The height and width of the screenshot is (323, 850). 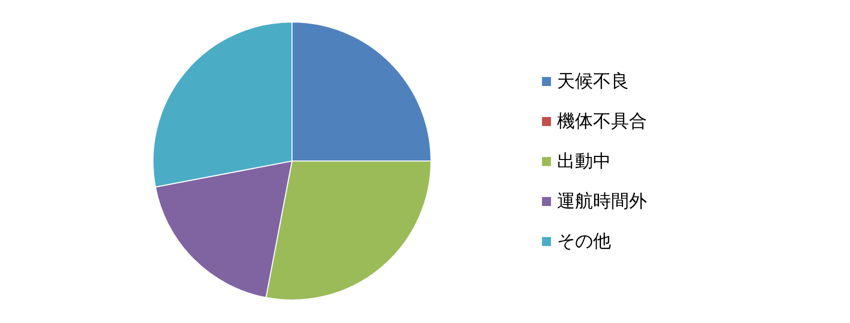 I want to click on legend-label: 天候不良, so click(x=593, y=81).